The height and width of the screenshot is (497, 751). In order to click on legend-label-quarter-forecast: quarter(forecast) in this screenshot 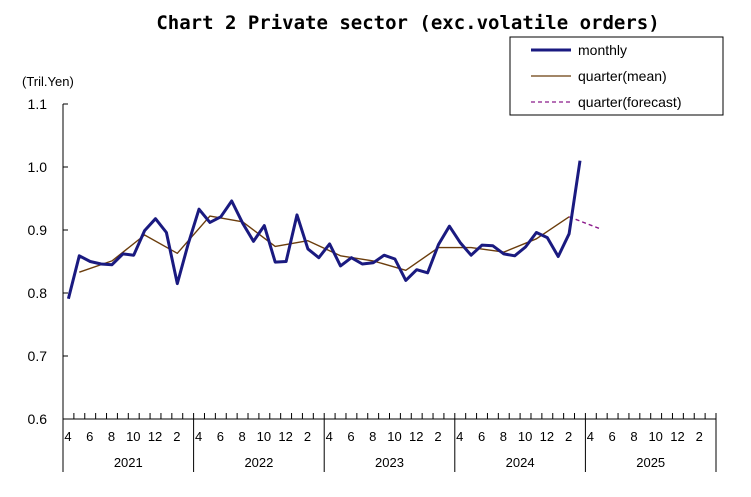, I will do `click(629, 102)`.